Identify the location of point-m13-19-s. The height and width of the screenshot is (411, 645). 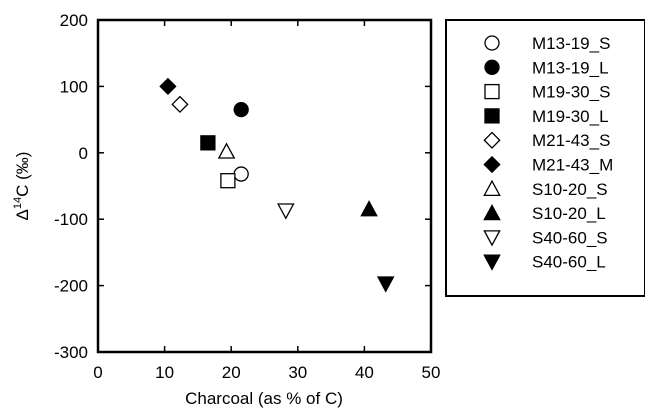
(241, 174).